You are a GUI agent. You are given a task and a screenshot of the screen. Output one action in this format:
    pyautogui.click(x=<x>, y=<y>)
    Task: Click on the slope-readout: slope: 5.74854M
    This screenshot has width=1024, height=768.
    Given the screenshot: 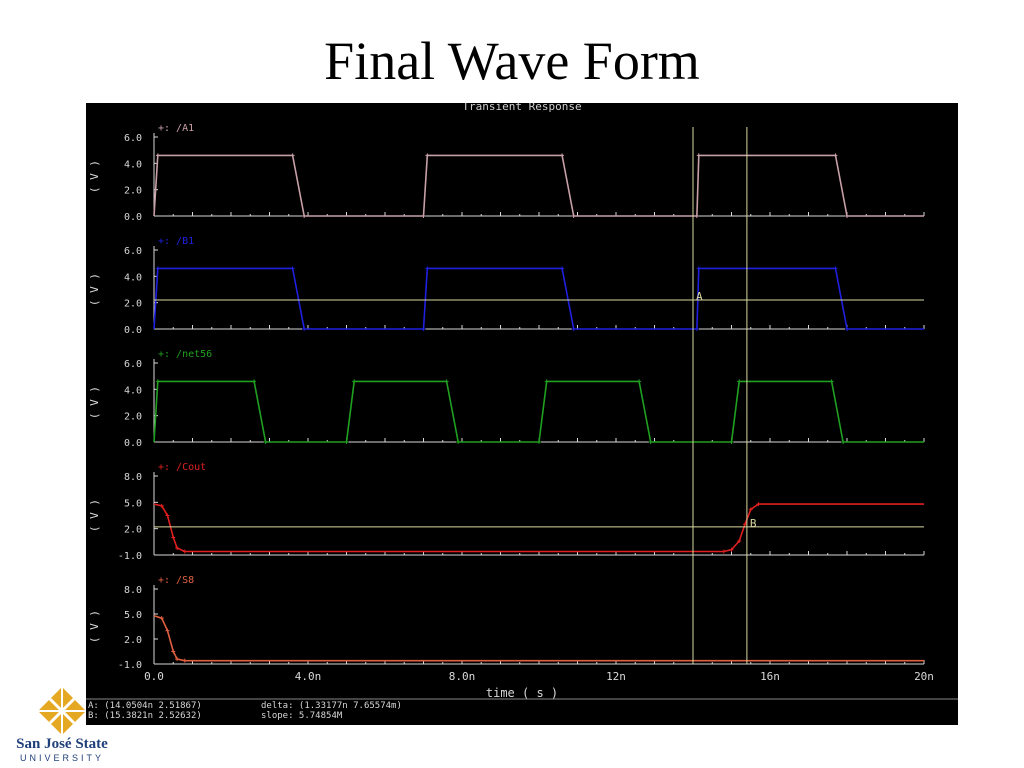 What is the action you would take?
    pyautogui.click(x=302, y=716)
    